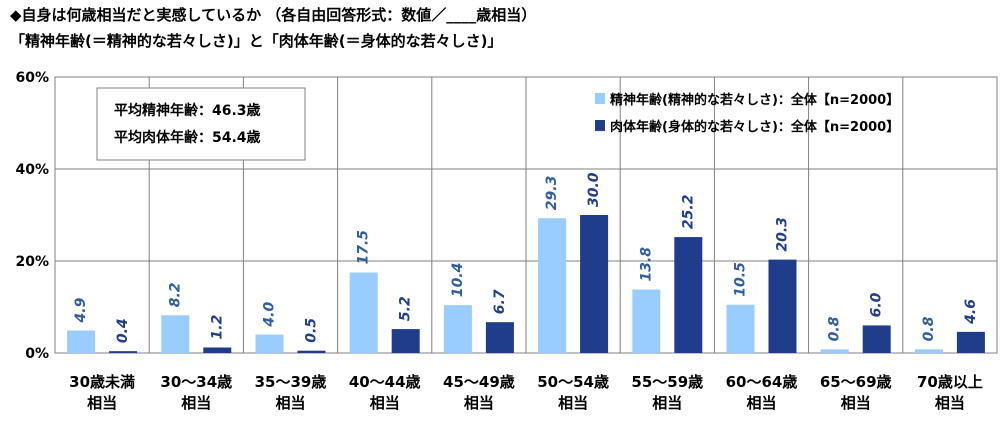 Image resolution: width=1000 pixels, height=426 pixels. I want to click on y-tick-label: 60%, so click(32, 78).